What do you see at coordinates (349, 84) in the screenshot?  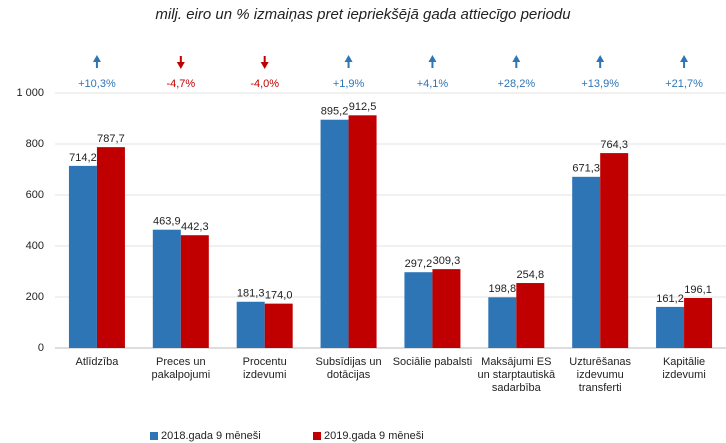 I see `change-label: +1,9%` at bounding box center [349, 84].